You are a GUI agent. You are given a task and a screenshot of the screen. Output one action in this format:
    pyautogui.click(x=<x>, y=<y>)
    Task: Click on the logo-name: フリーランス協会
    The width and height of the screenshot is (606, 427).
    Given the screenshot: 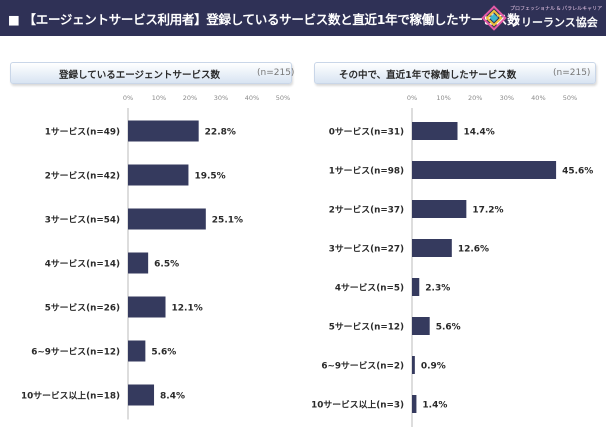 What is the action you would take?
    pyautogui.click(x=554, y=22)
    